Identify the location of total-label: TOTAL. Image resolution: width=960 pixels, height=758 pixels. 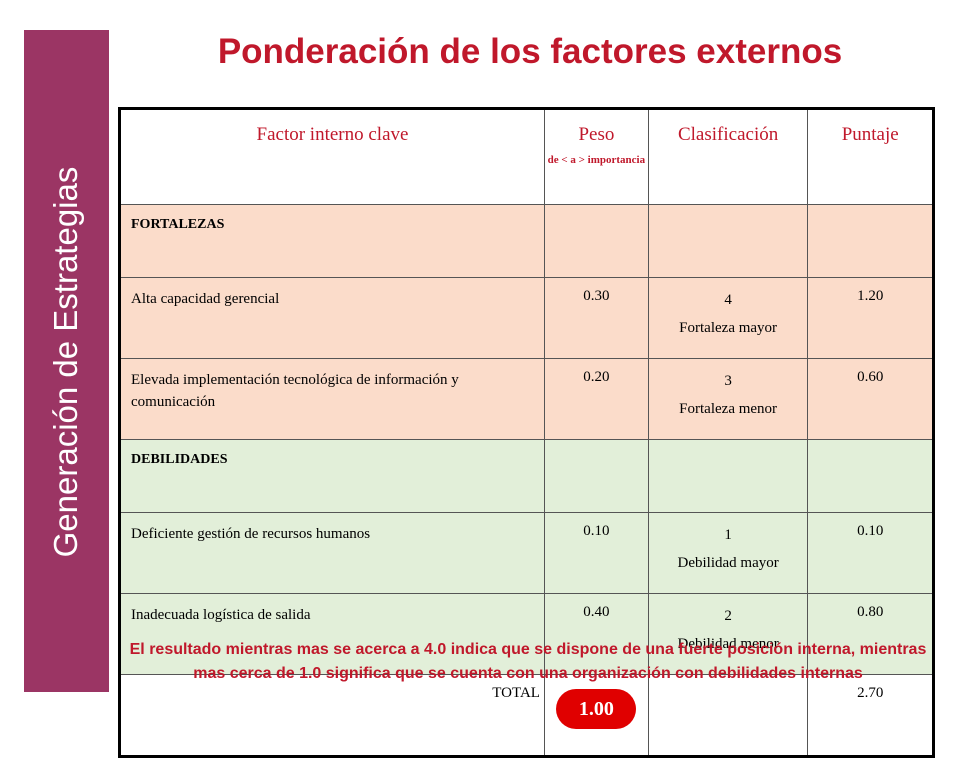
(332, 715).